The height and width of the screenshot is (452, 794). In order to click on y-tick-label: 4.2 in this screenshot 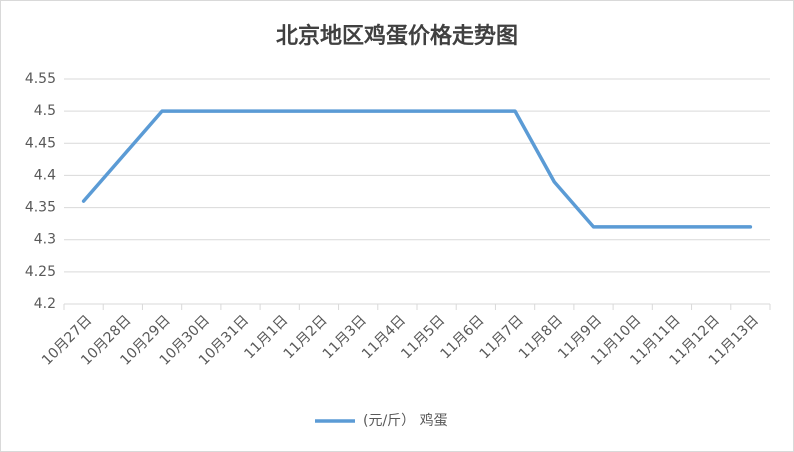, I will do `click(45, 304)`.